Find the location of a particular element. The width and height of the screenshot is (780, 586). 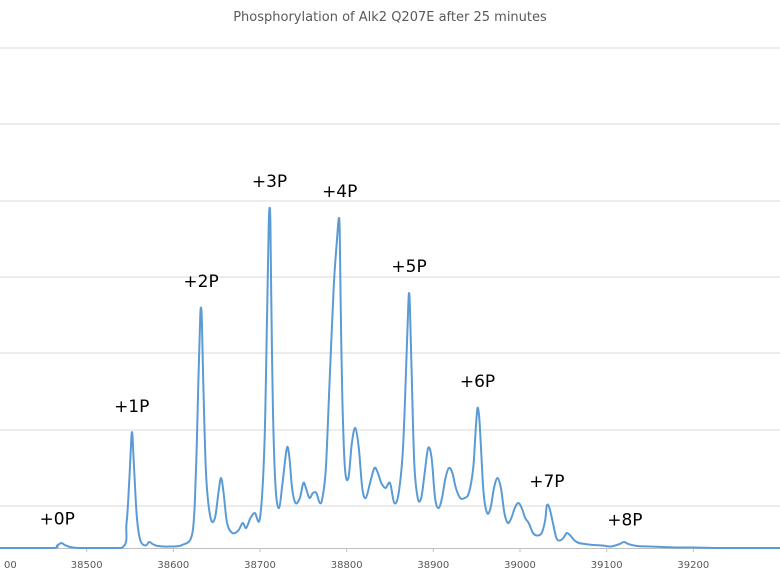

peak-label: +6P is located at coordinates (477, 382).